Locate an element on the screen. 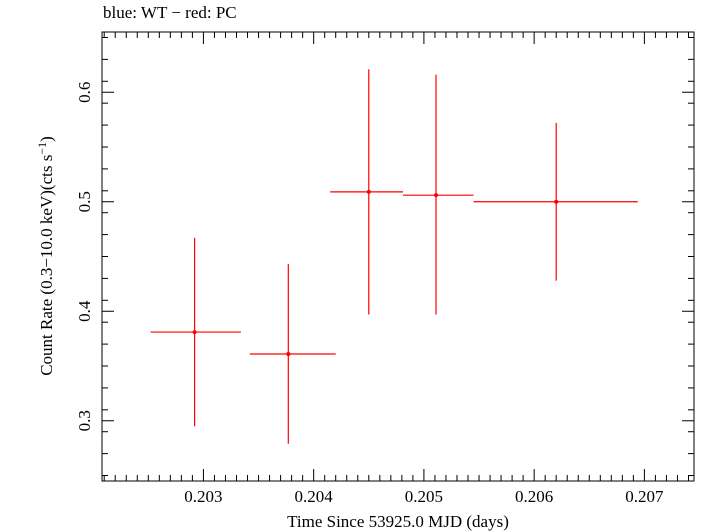 The width and height of the screenshot is (709, 532). y-tick-label: 0.4 is located at coordinates (84, 311).